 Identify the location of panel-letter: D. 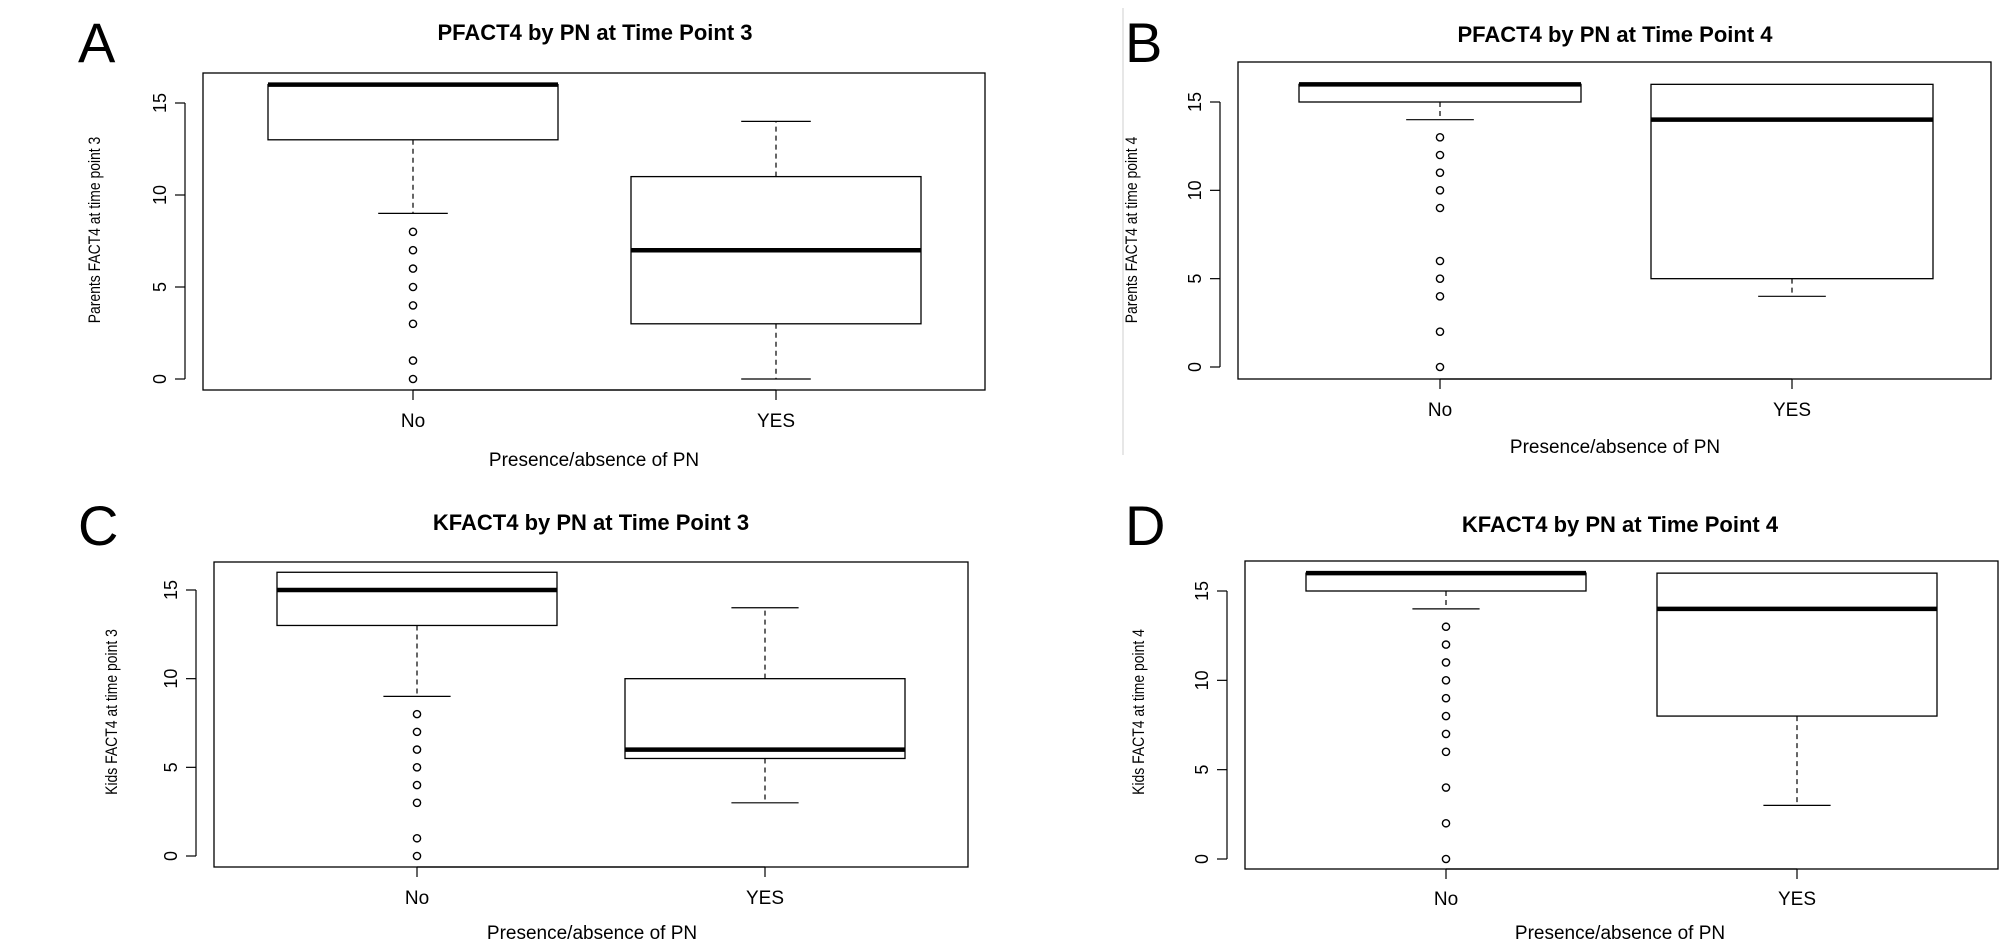
(1145, 525).